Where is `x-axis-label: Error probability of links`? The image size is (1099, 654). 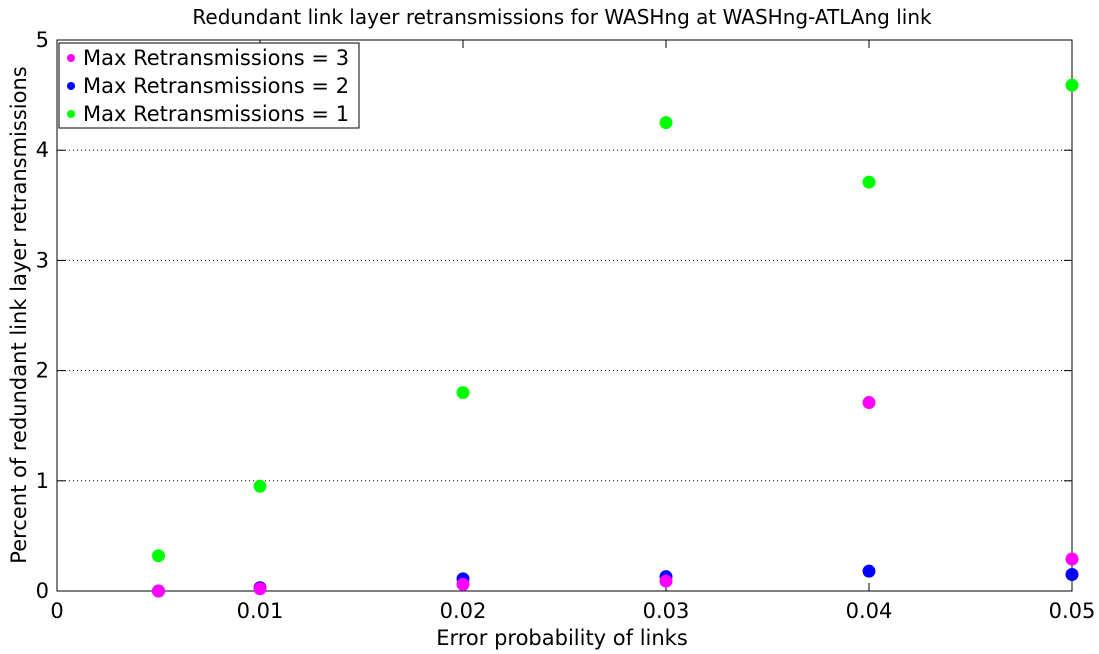 x-axis-label: Error probability of links is located at coordinates (562, 638).